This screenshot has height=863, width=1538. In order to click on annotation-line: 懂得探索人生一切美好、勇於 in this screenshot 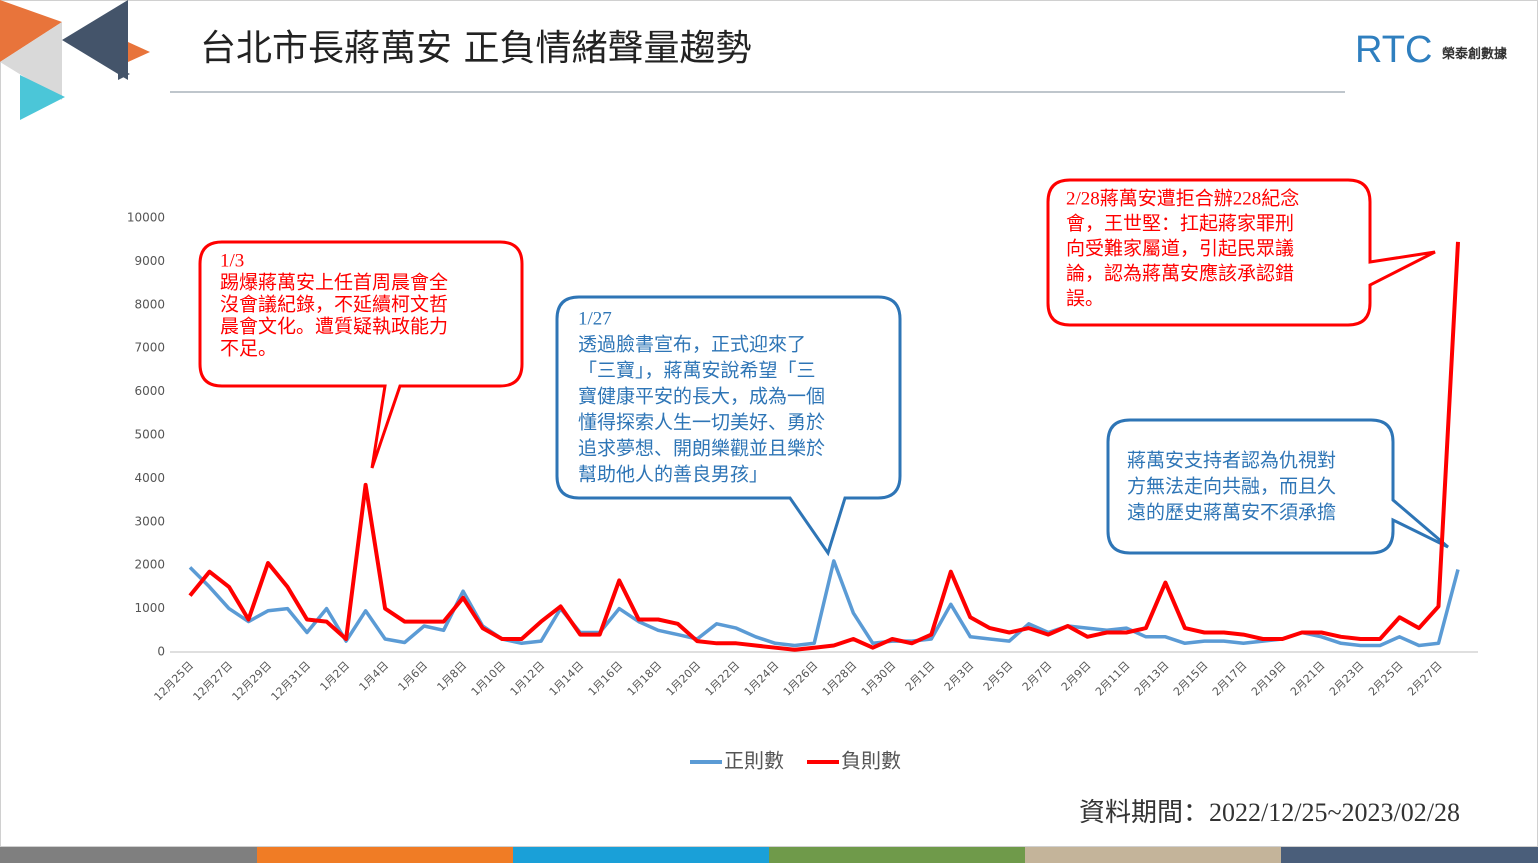, I will do `click(701, 422)`.